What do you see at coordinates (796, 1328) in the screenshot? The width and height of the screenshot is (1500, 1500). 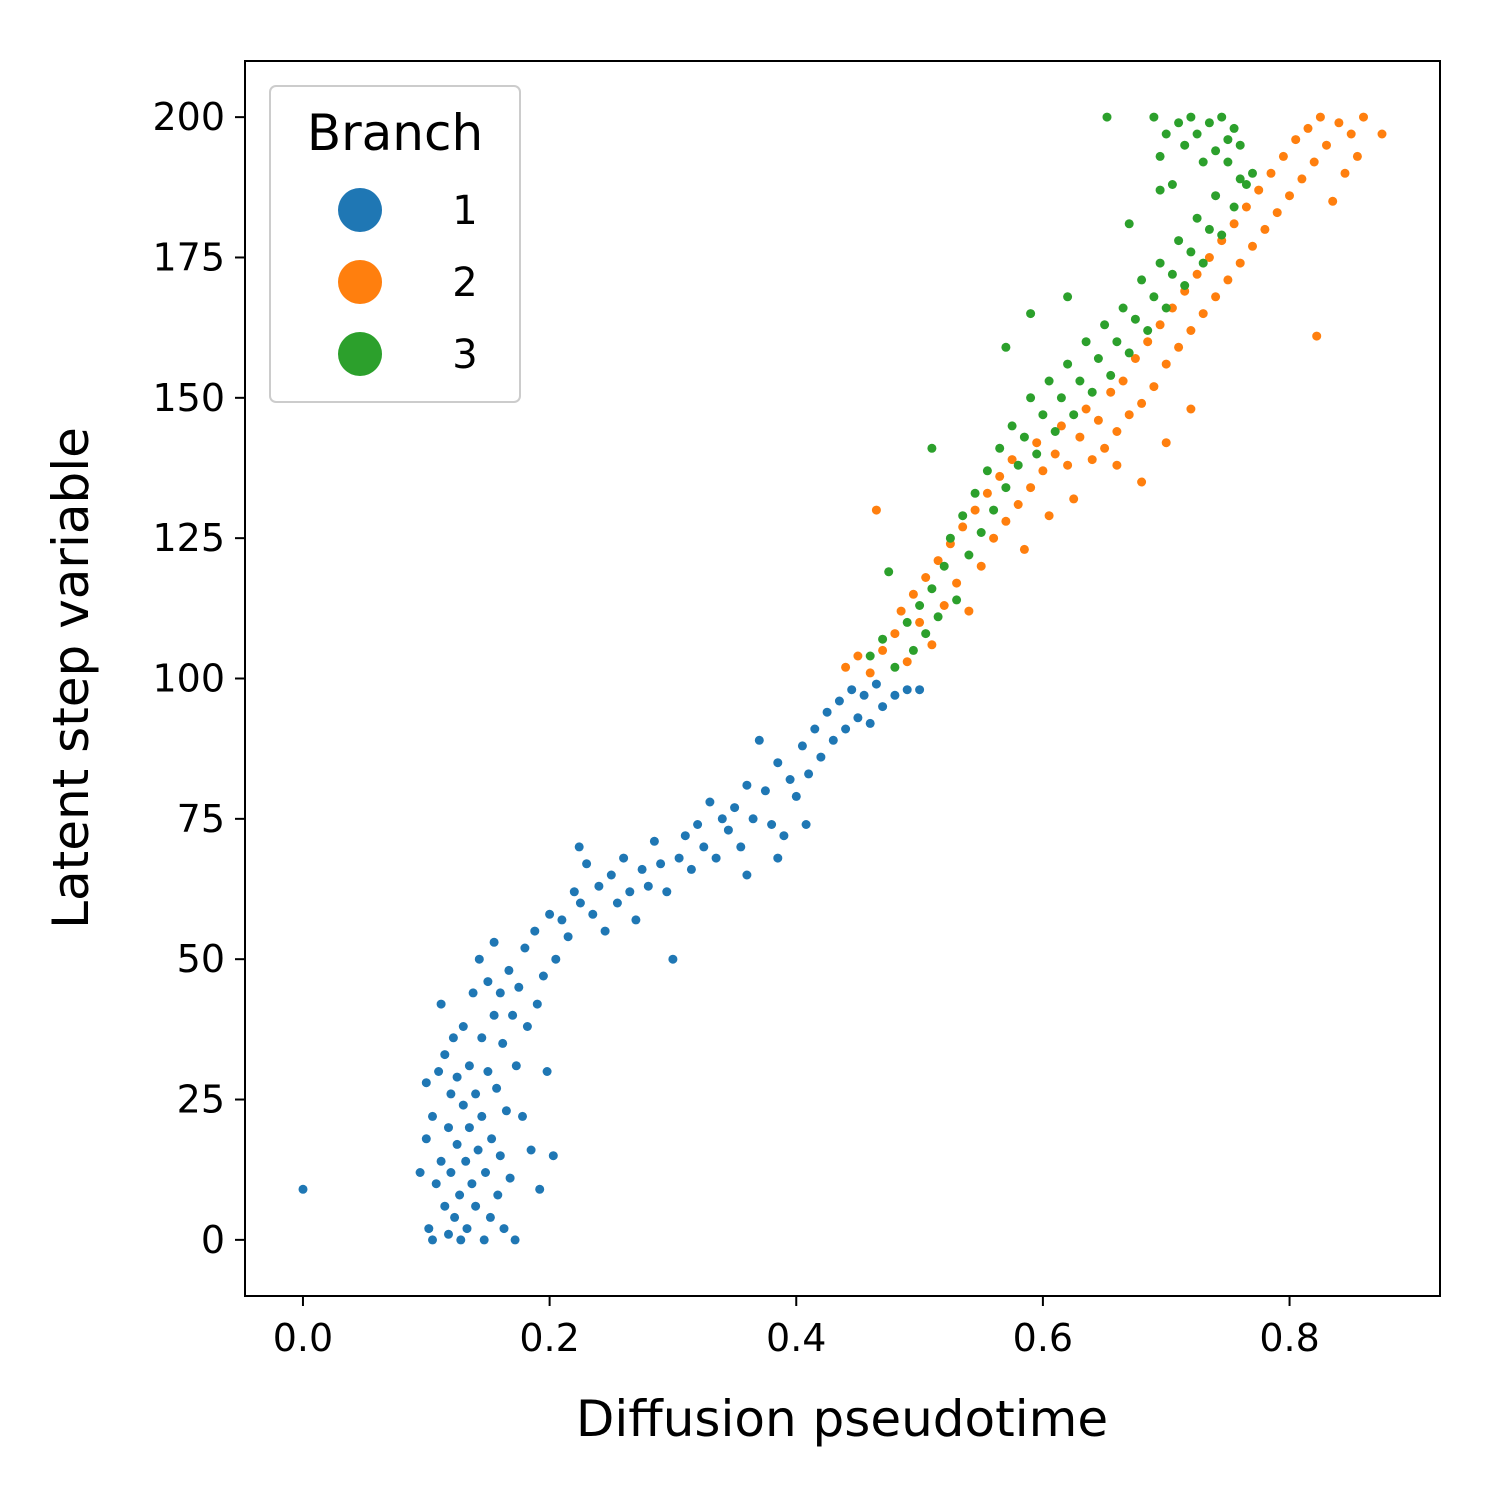 I see `x-axis-ticks: 0.0 0.2 0.4 0.6 0.8` at bounding box center [796, 1328].